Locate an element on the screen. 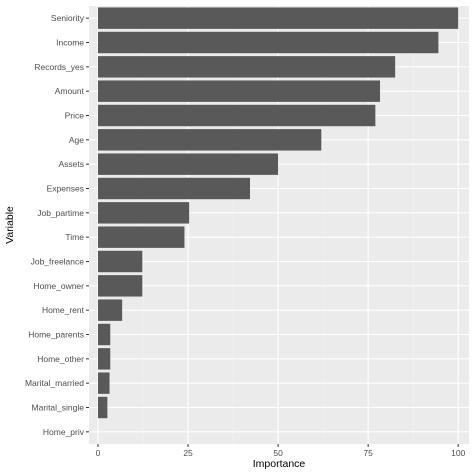  y-tick-label: Home_parents is located at coordinates (56, 335).